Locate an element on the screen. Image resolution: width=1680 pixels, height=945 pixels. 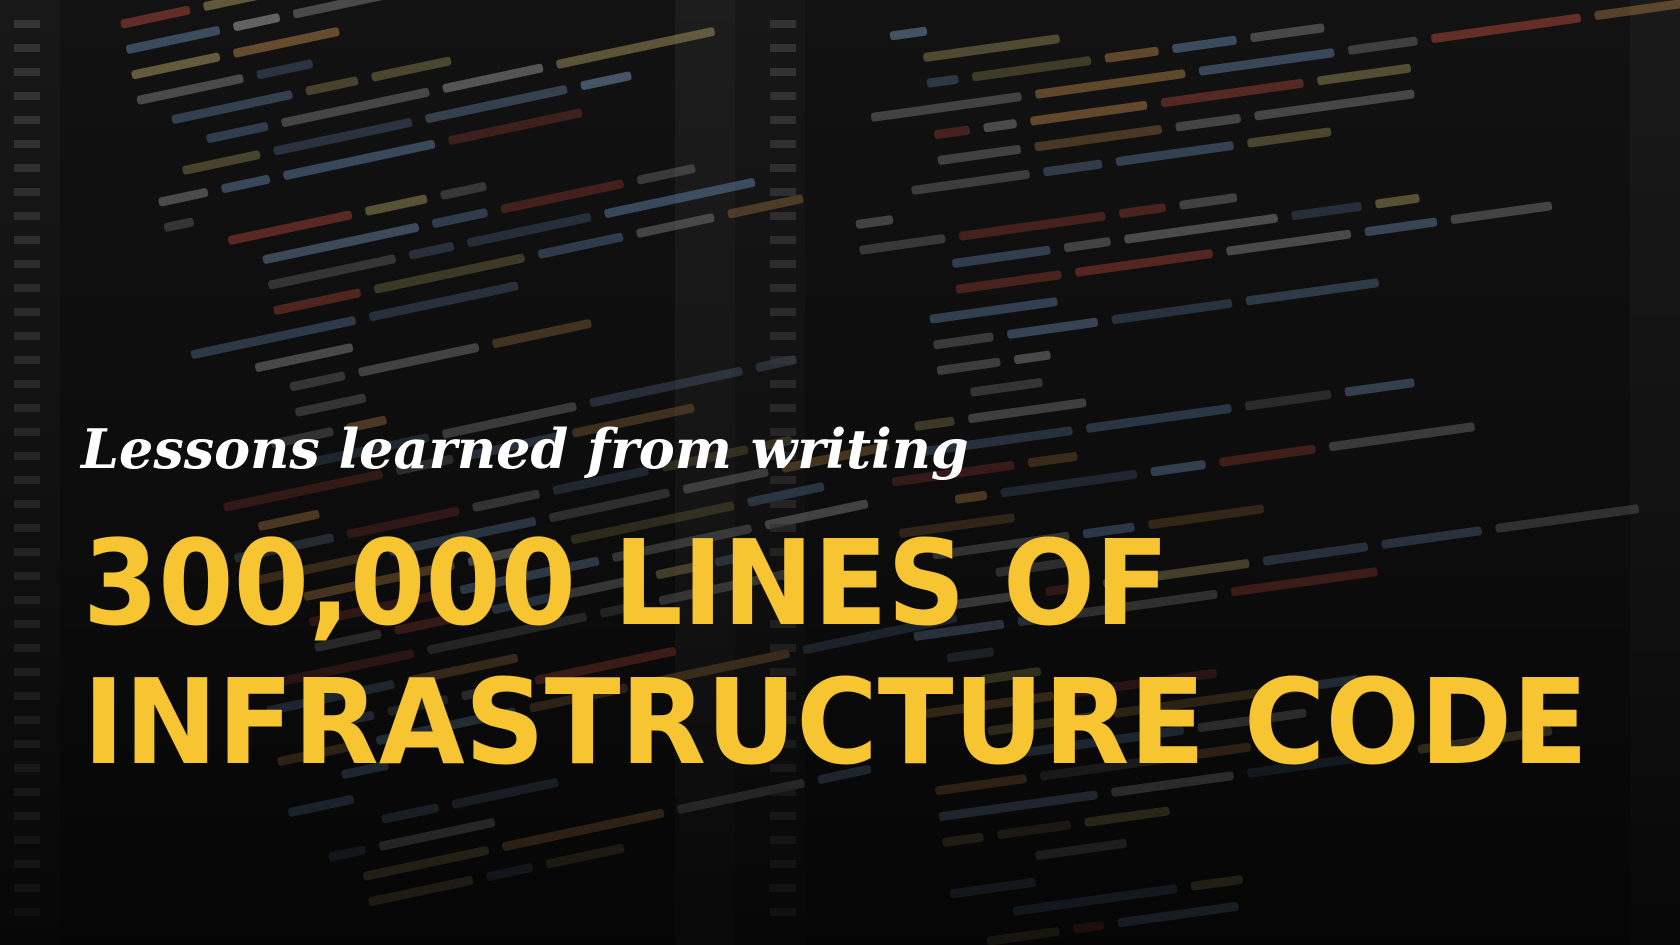
headline: 300,000 LINES OF is located at coordinates (626, 583).